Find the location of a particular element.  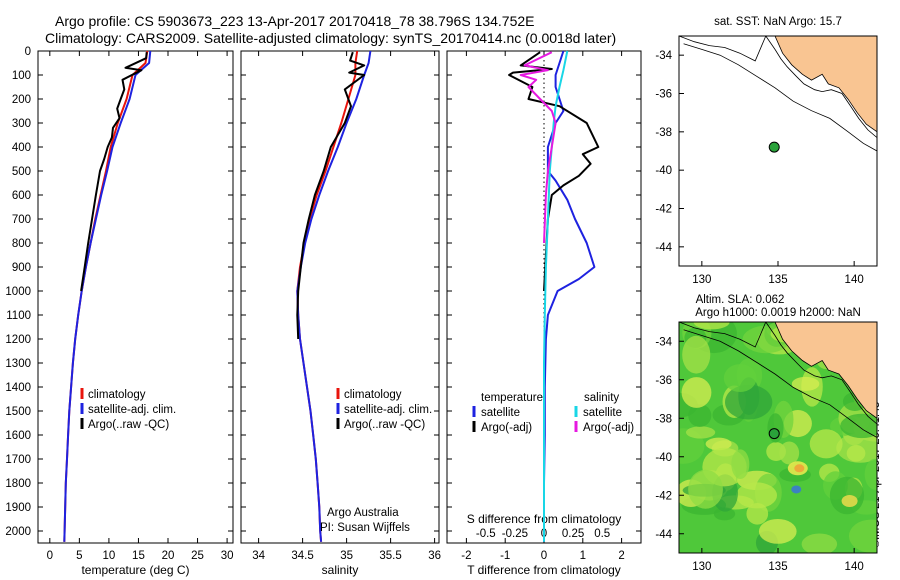

sla-map-xtick-label: 130 is located at coordinates (701, 567).